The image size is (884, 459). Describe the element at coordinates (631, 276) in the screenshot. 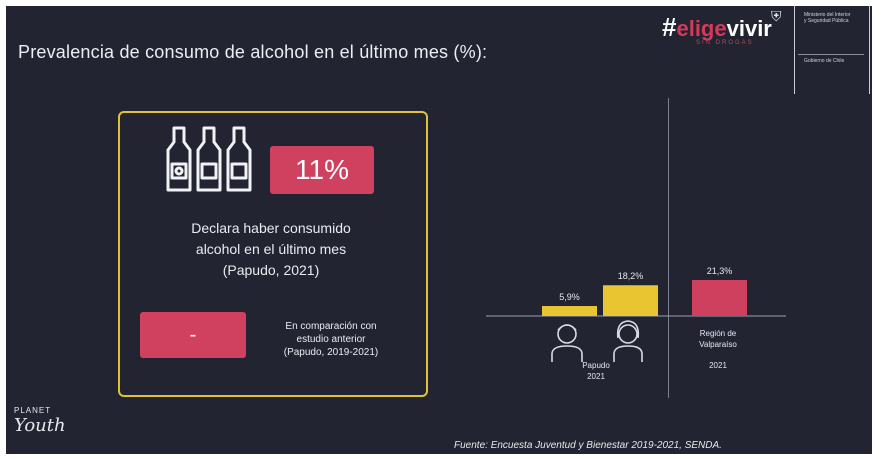

I see `bar-value-label-1: 18,2%` at that location.